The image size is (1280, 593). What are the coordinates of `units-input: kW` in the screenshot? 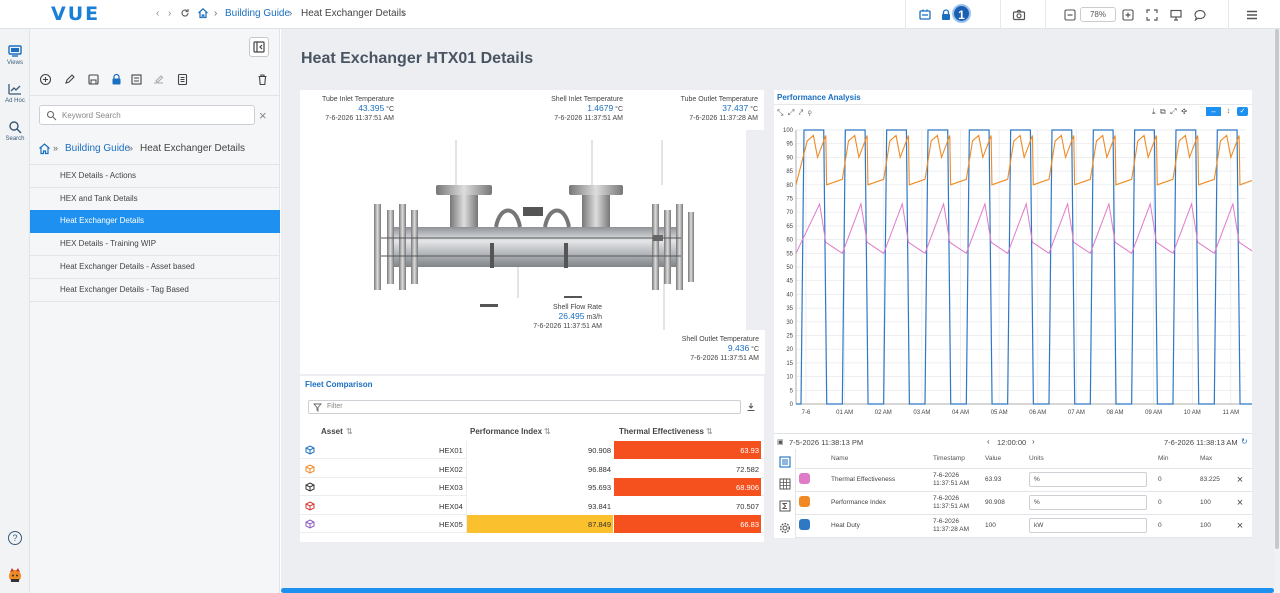 It's located at (1088, 525).